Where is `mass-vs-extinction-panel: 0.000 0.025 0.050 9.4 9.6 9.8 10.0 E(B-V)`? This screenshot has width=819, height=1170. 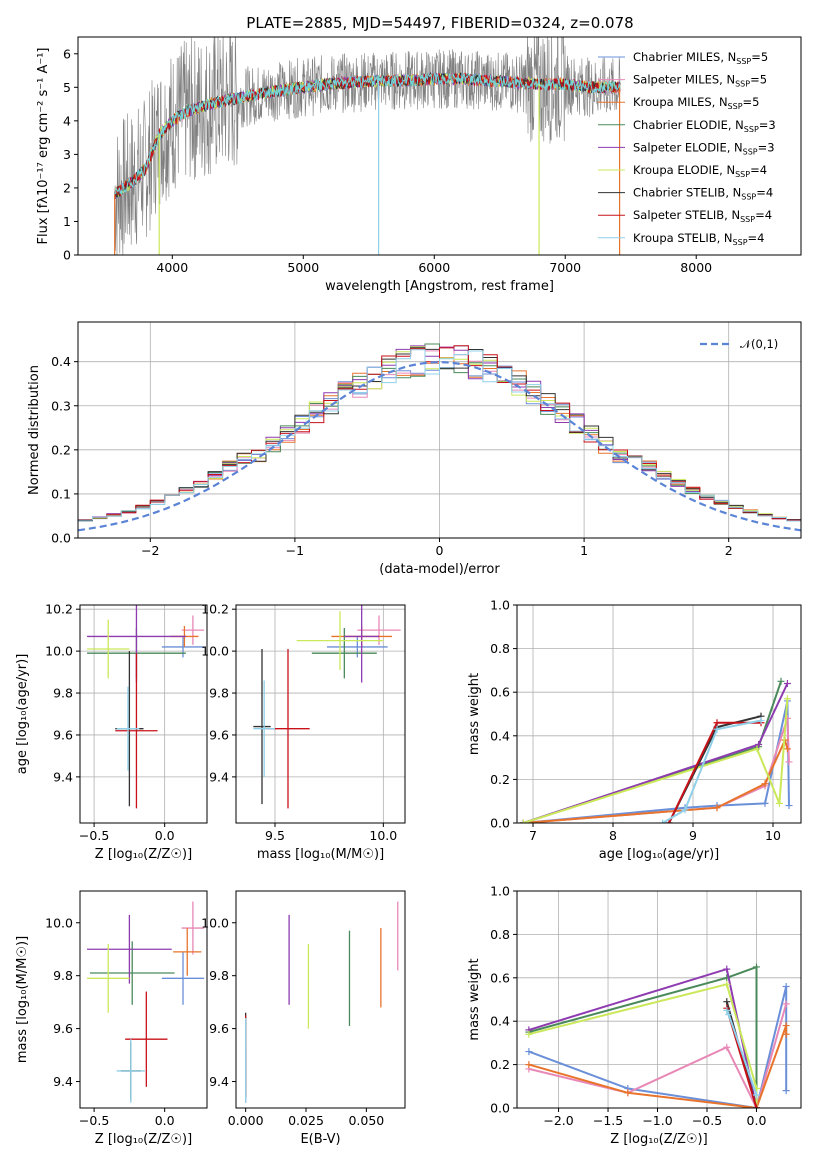
mass-vs-extinction-panel: 0.000 0.025 0.050 9.4 9.6 9.8 10.0 E(B-V) is located at coordinates (303, 1018).